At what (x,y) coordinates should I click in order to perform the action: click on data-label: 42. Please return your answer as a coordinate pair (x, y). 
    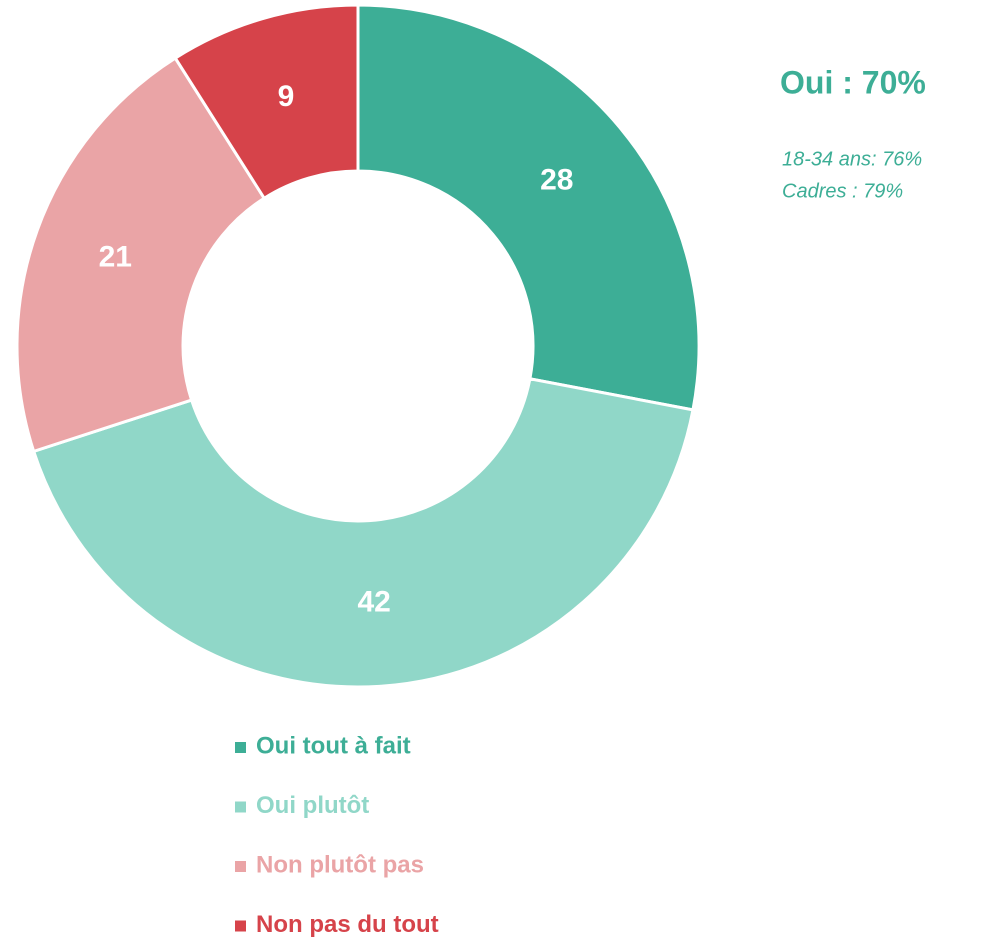
    Looking at the image, I should click on (374, 601).